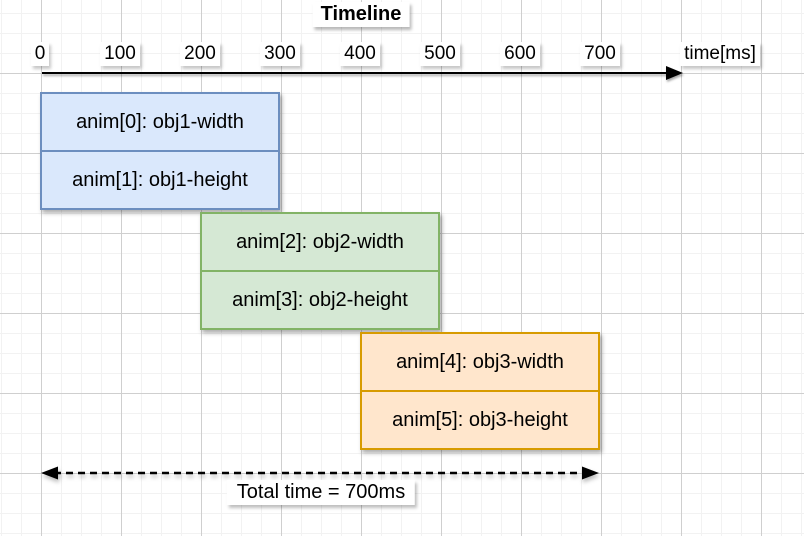 The image size is (804, 536). Describe the element at coordinates (590, 473) in the screenshot. I see `arrowhead-right-icon` at that location.